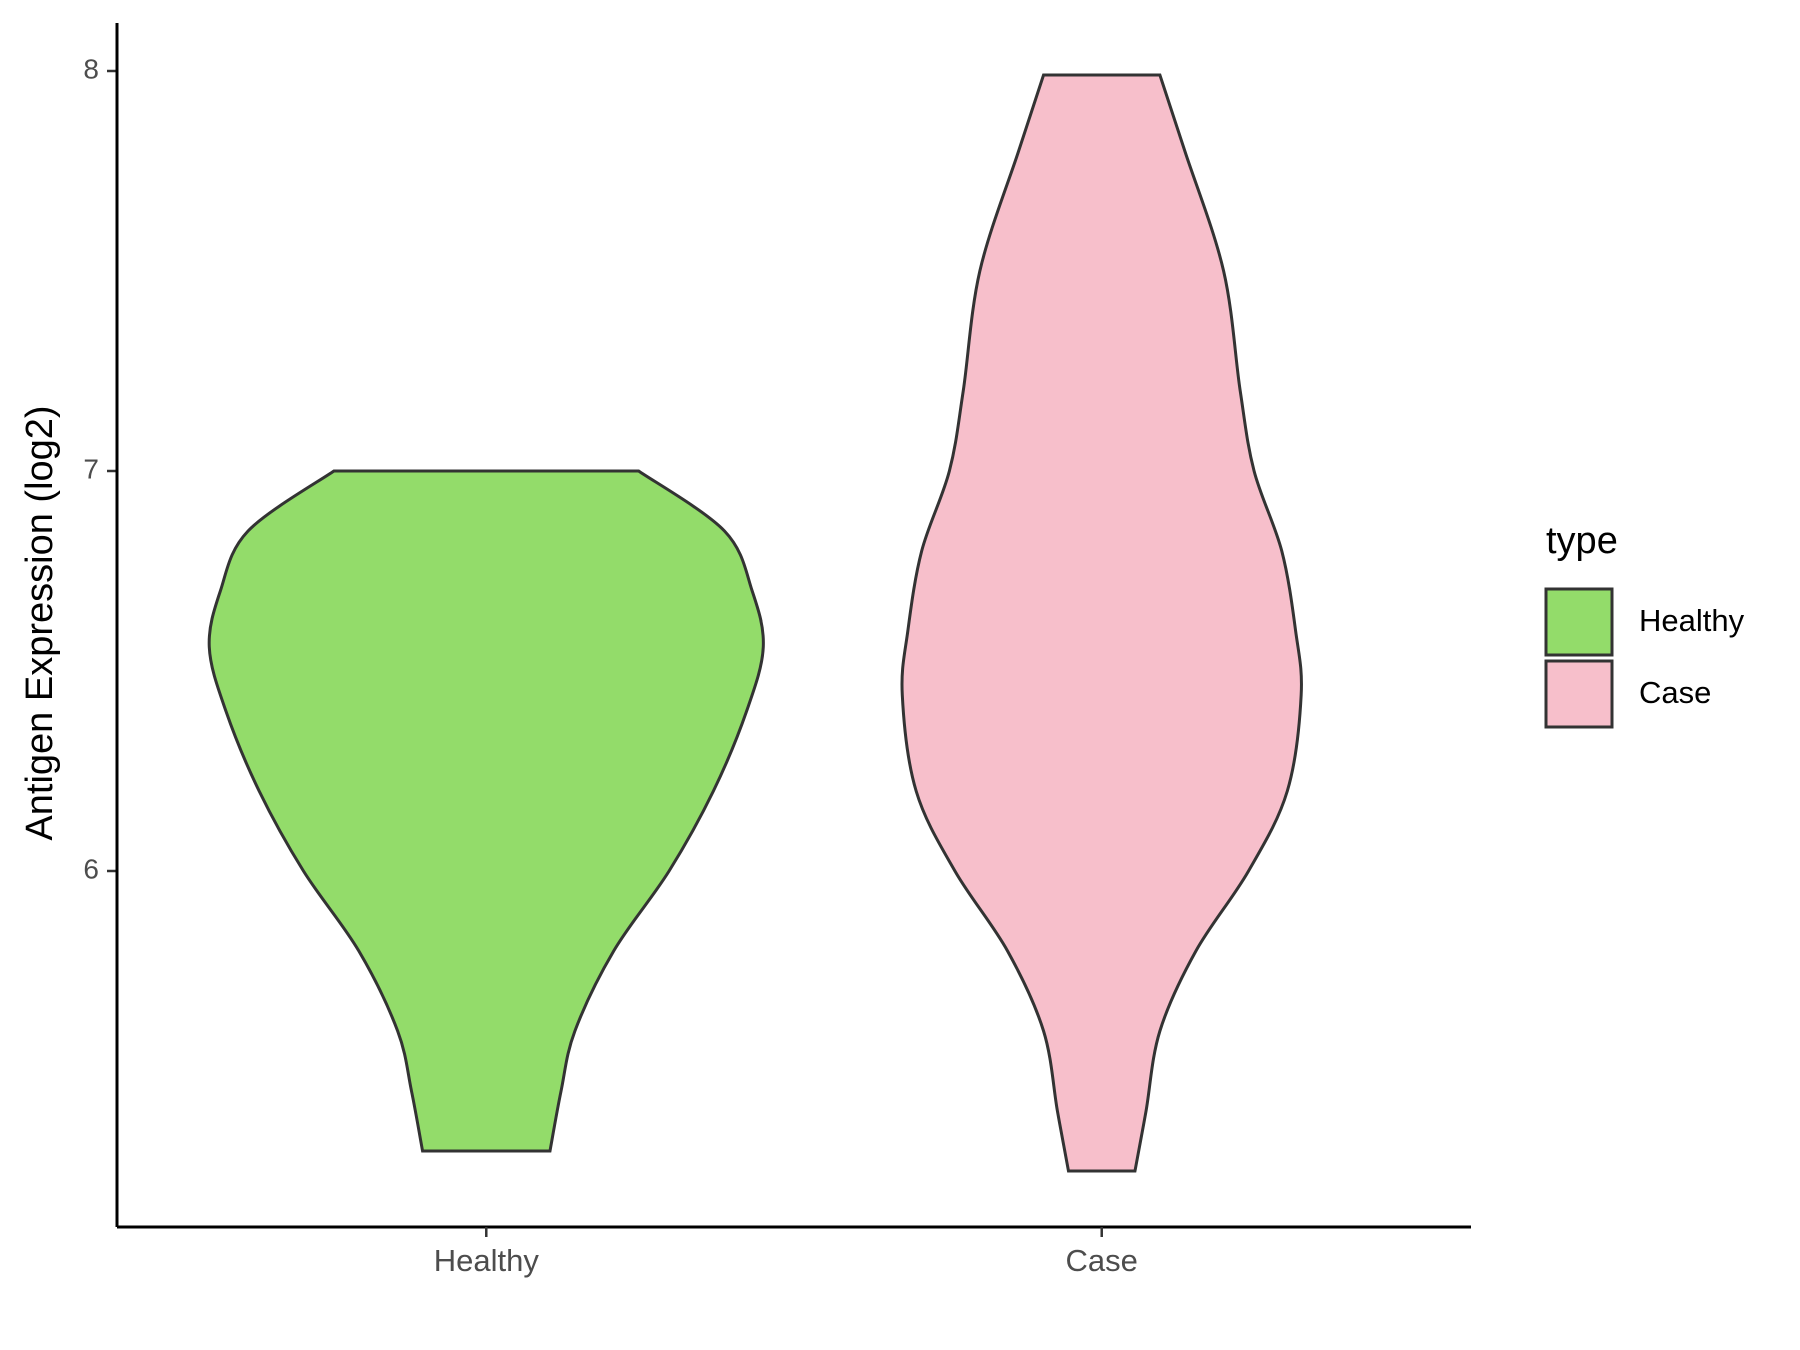 This screenshot has width=1800, height=1350. Describe the element at coordinates (91, 468) in the screenshot. I see `y-tick-label: 7` at that location.